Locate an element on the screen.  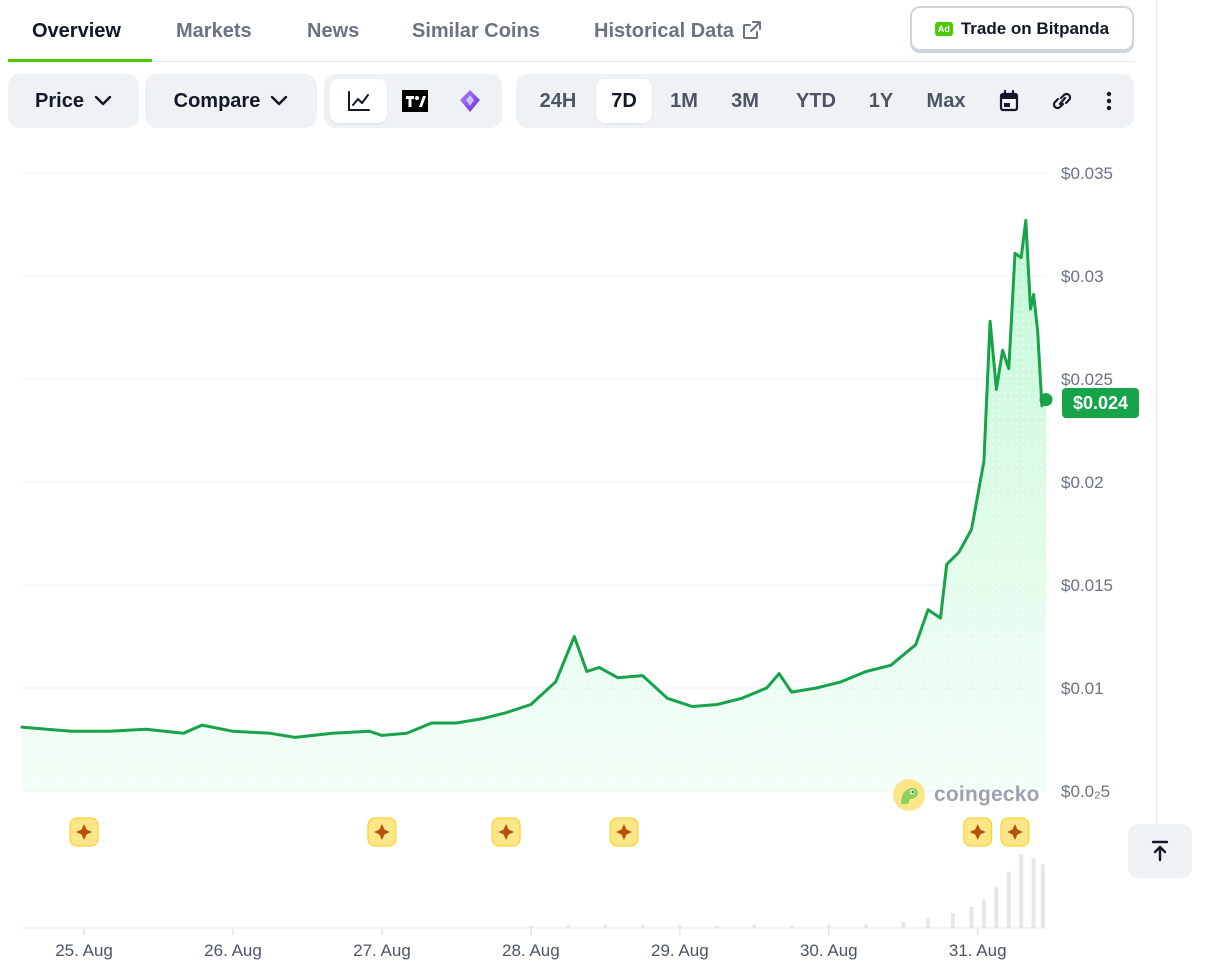
x-tick-label: 30. Aug is located at coordinates (829, 950).